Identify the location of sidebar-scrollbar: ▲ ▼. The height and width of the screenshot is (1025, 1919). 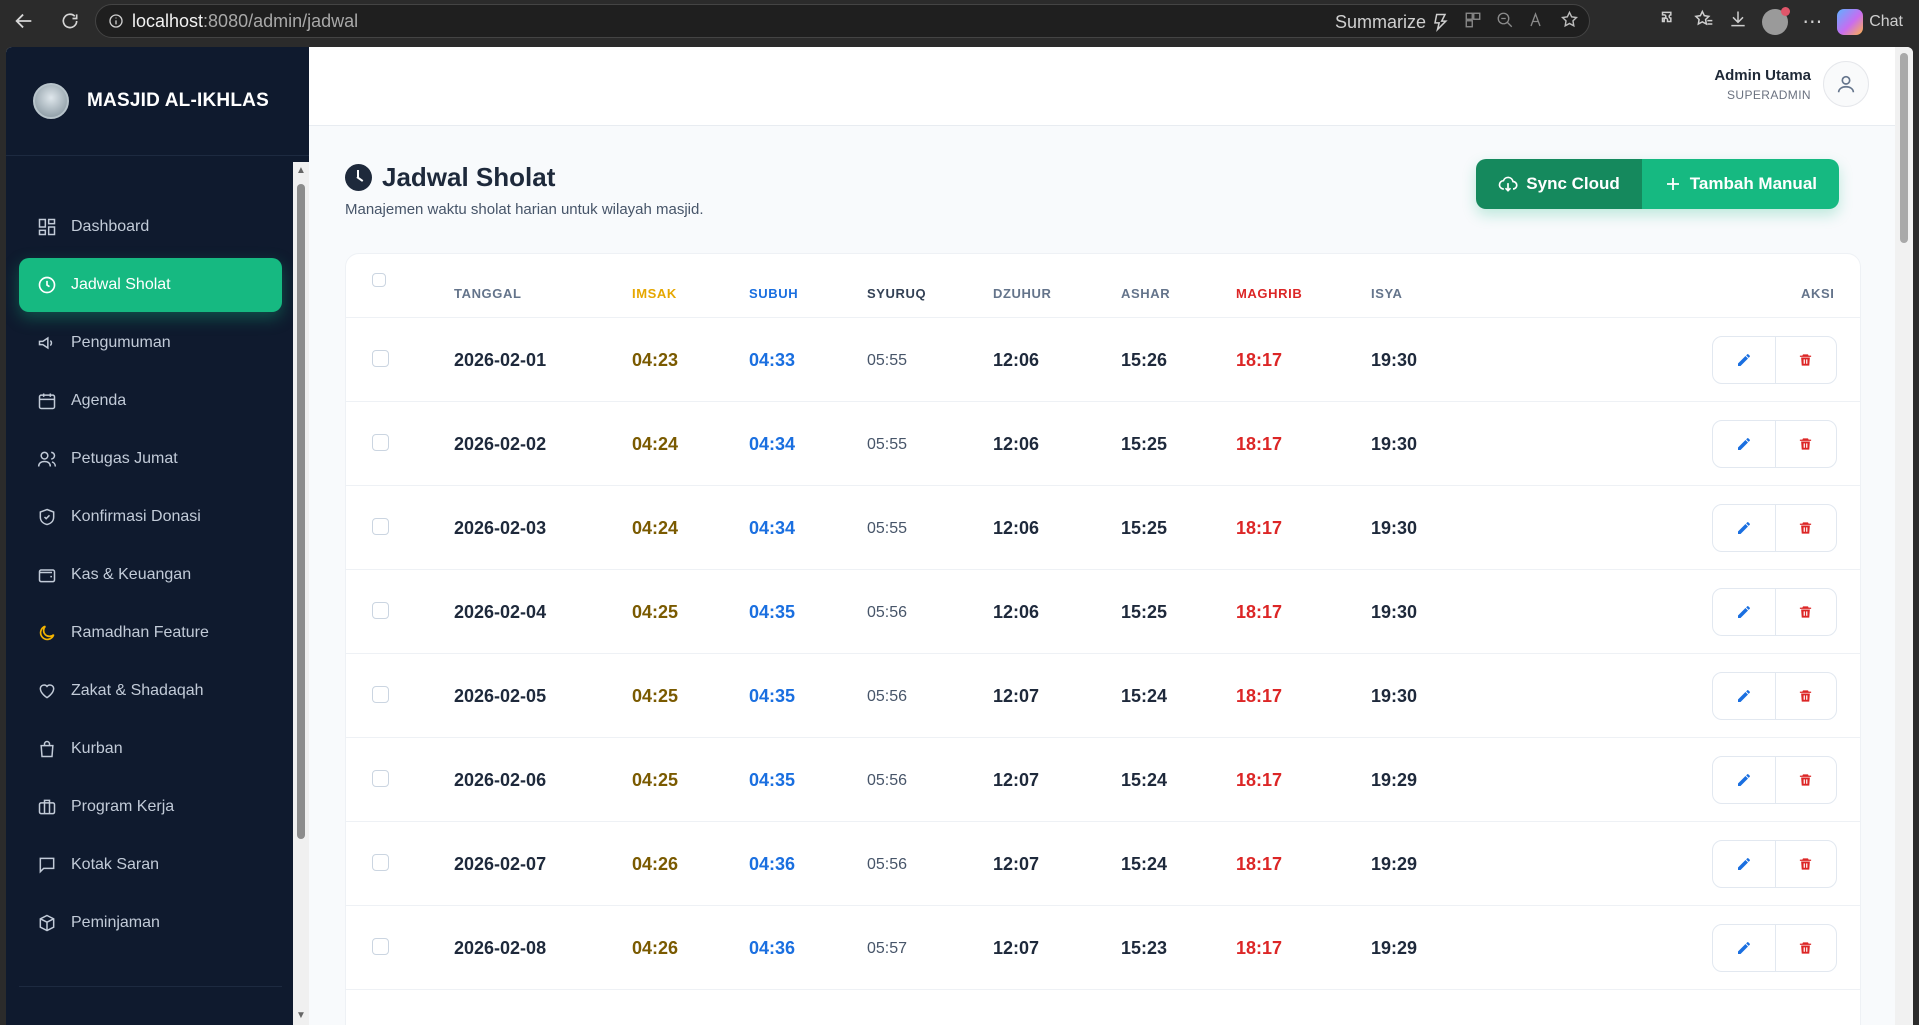
(301, 593).